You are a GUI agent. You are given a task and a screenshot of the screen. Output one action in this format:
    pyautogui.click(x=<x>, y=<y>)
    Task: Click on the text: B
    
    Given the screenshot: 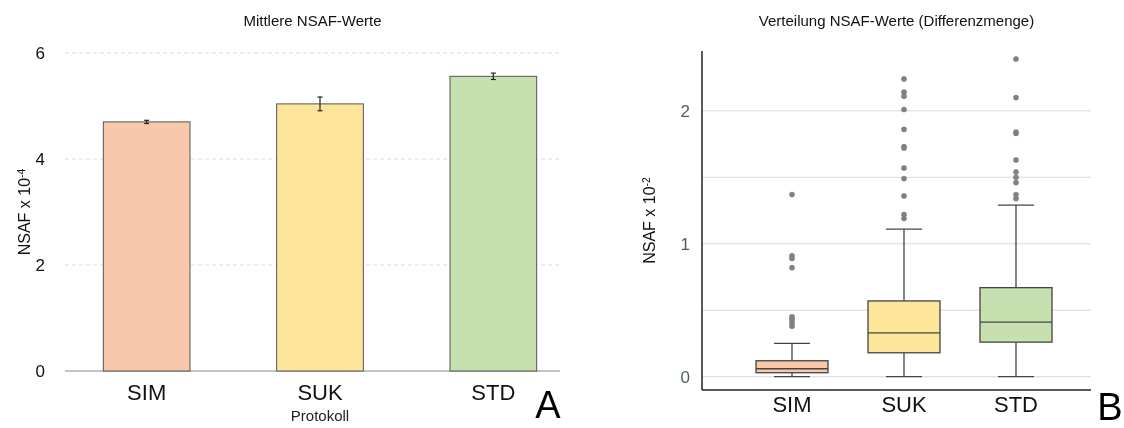 What is the action you would take?
    pyautogui.click(x=1110, y=407)
    